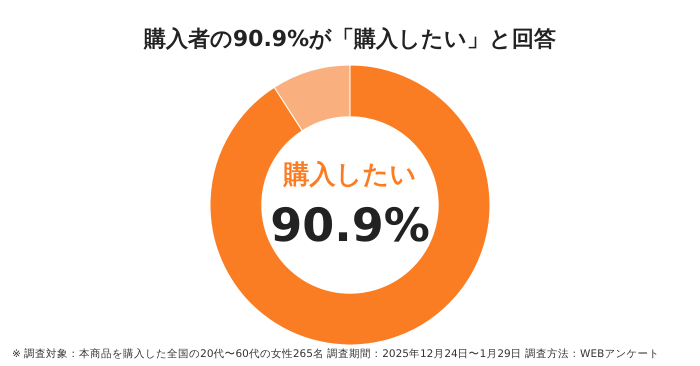  I want to click on text: ※ 調査対象：本商品を購入した全国の20代〜60代の女性265名 調査期間：2025年12月24日〜1月29日 調査方法：WEBアンケート, so click(336, 353).